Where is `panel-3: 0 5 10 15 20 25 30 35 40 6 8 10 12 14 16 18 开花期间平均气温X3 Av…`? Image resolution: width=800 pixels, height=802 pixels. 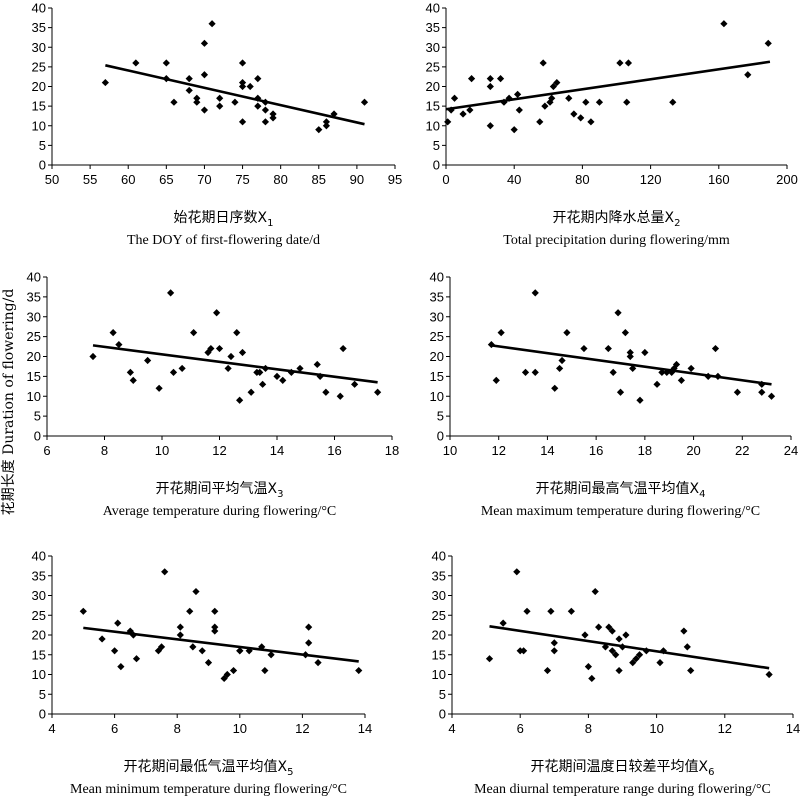
panel-3: 0 5 10 15 20 25 30 35 40 6 8 10 12 14 16 18 开花期间平均气温X3 Av… is located at coordinates (213, 395).